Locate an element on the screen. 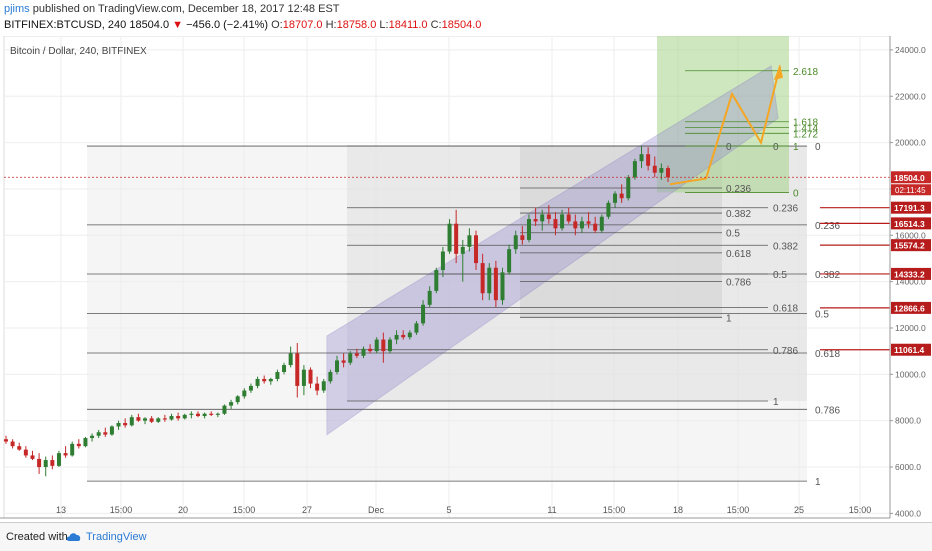  x-tick-label: 13 is located at coordinates (61, 510).